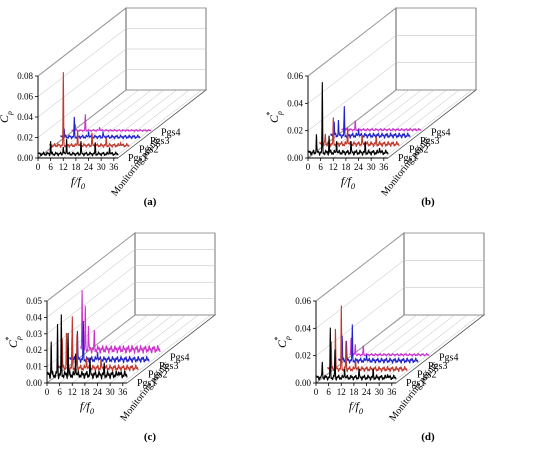 This screenshot has height=453, width=550. What do you see at coordinates (109, 342) in the screenshot?
I see `series-line-pgs3` at bounding box center [109, 342].